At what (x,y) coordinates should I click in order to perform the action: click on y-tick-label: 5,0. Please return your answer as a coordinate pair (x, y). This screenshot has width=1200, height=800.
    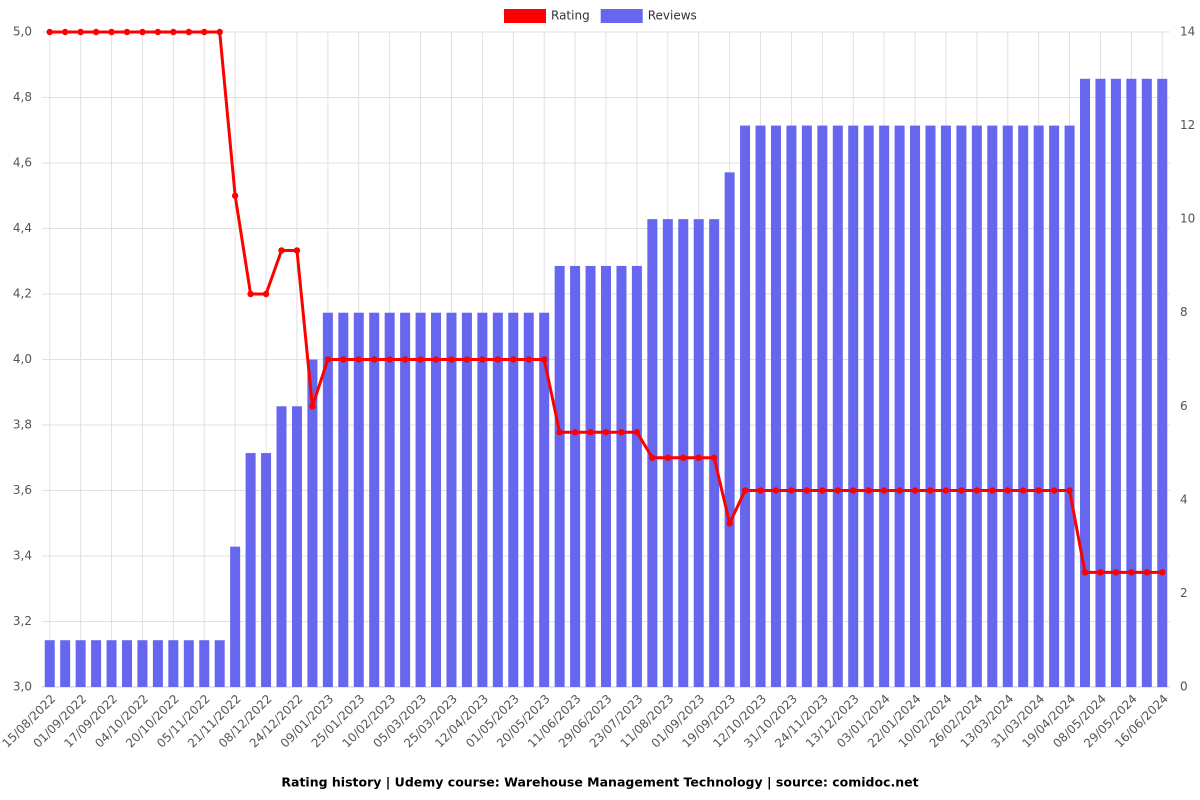
    Looking at the image, I should click on (22, 32).